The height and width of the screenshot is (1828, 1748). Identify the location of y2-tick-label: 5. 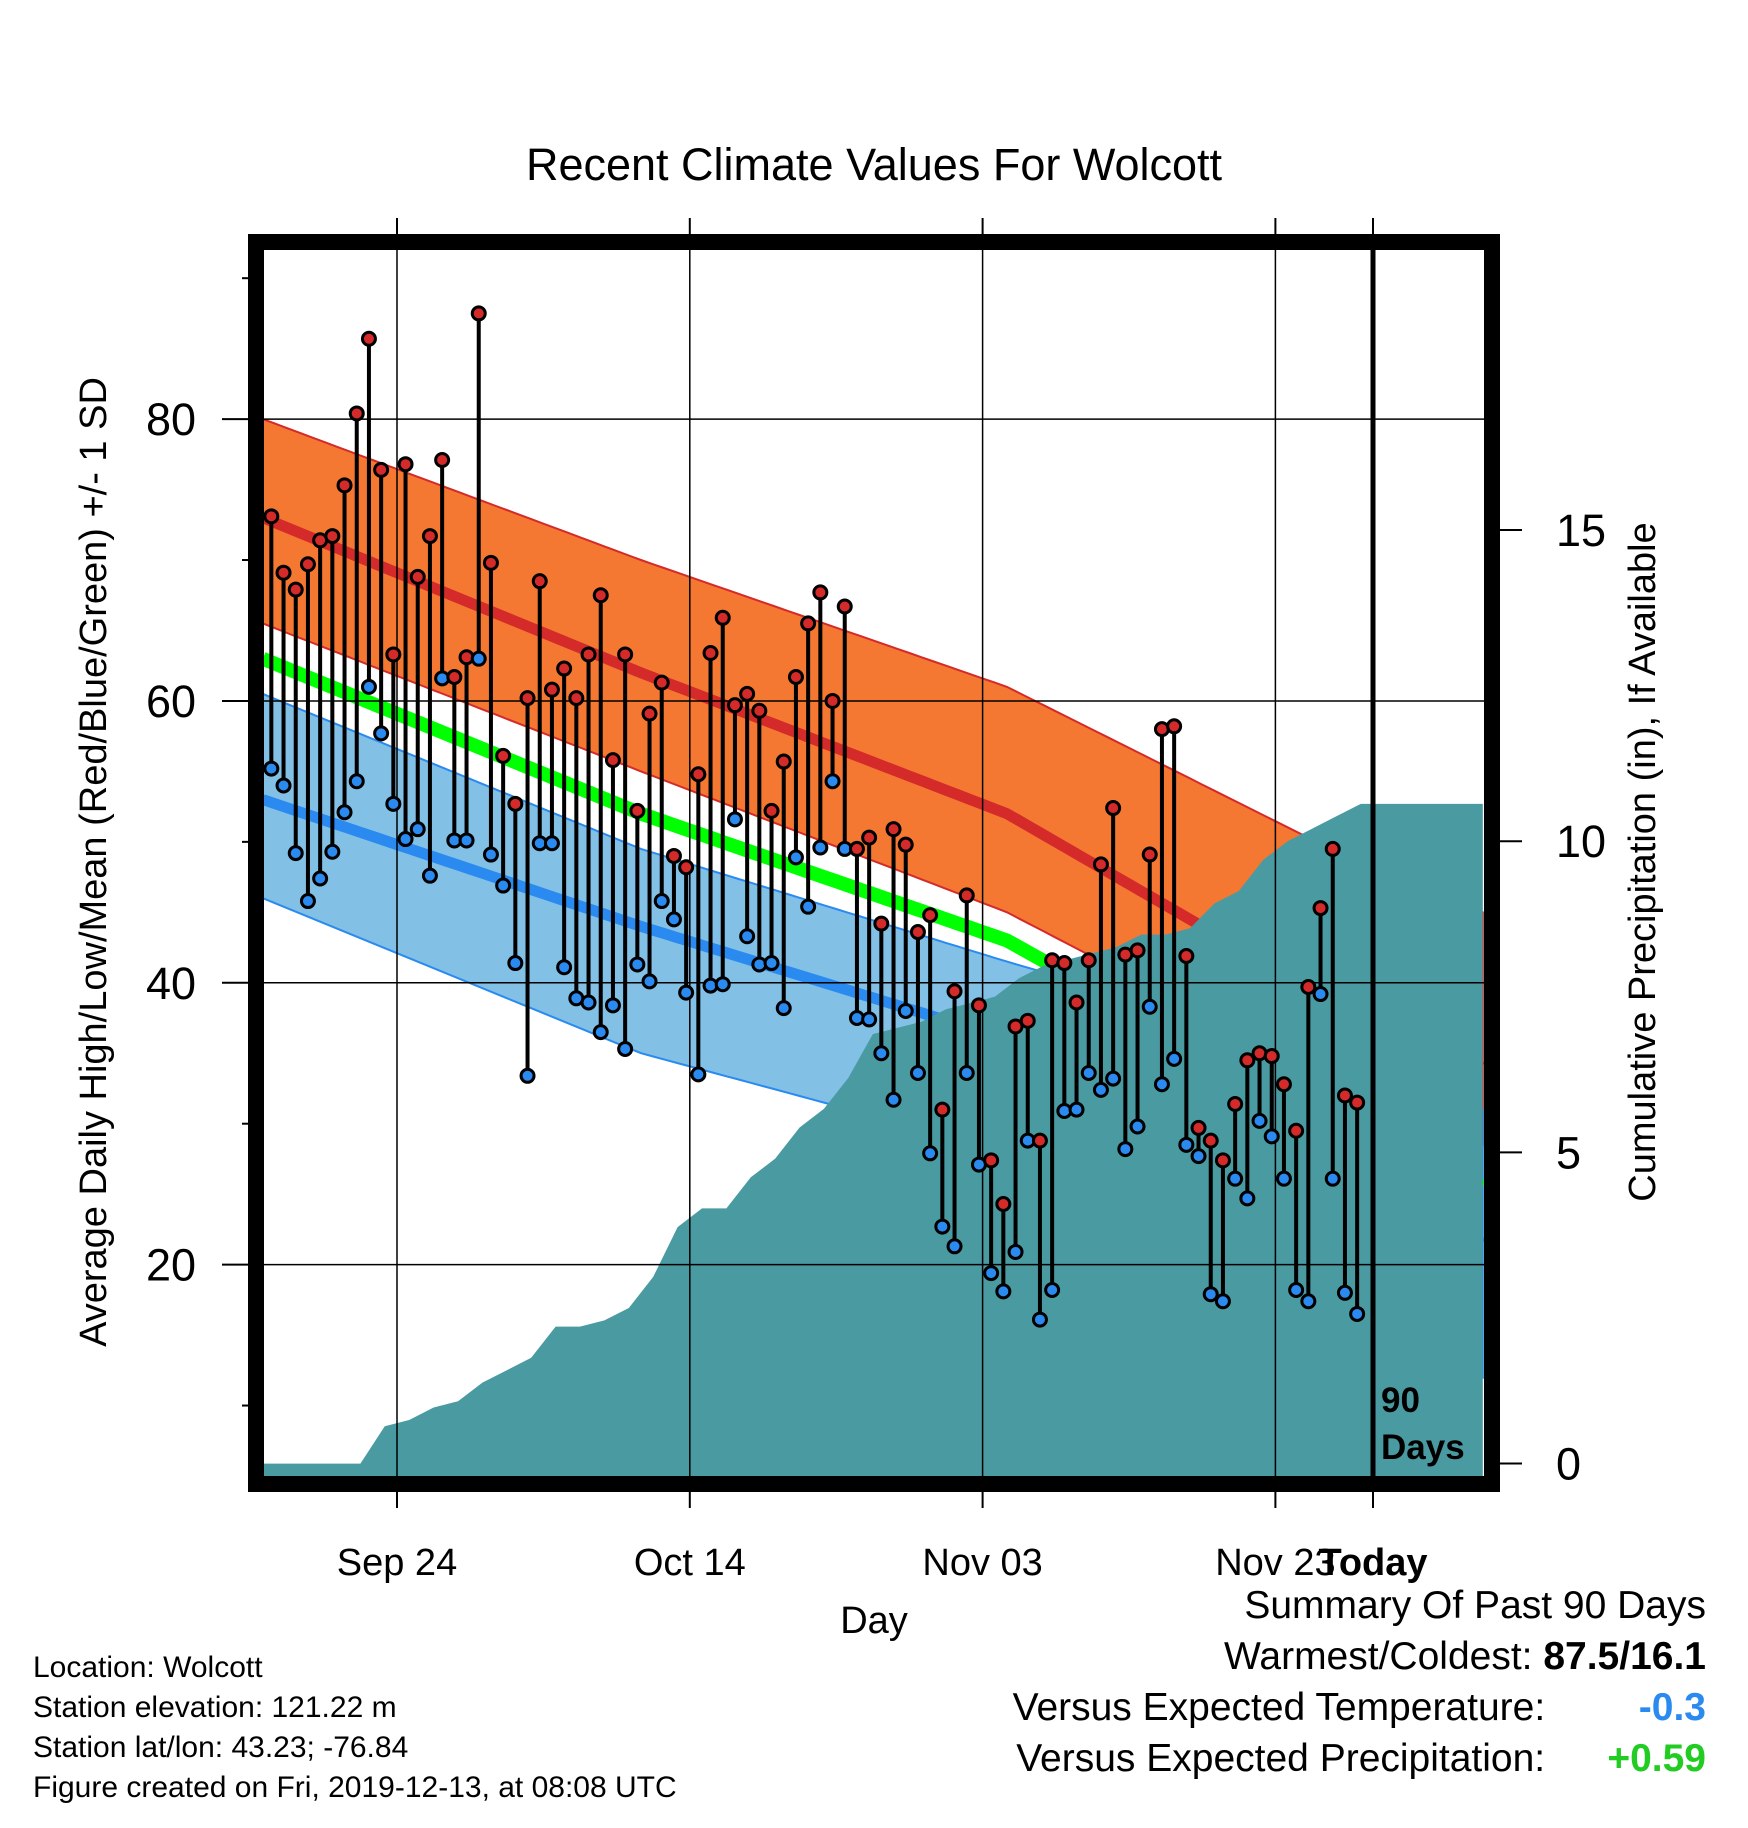
(1568, 1152).